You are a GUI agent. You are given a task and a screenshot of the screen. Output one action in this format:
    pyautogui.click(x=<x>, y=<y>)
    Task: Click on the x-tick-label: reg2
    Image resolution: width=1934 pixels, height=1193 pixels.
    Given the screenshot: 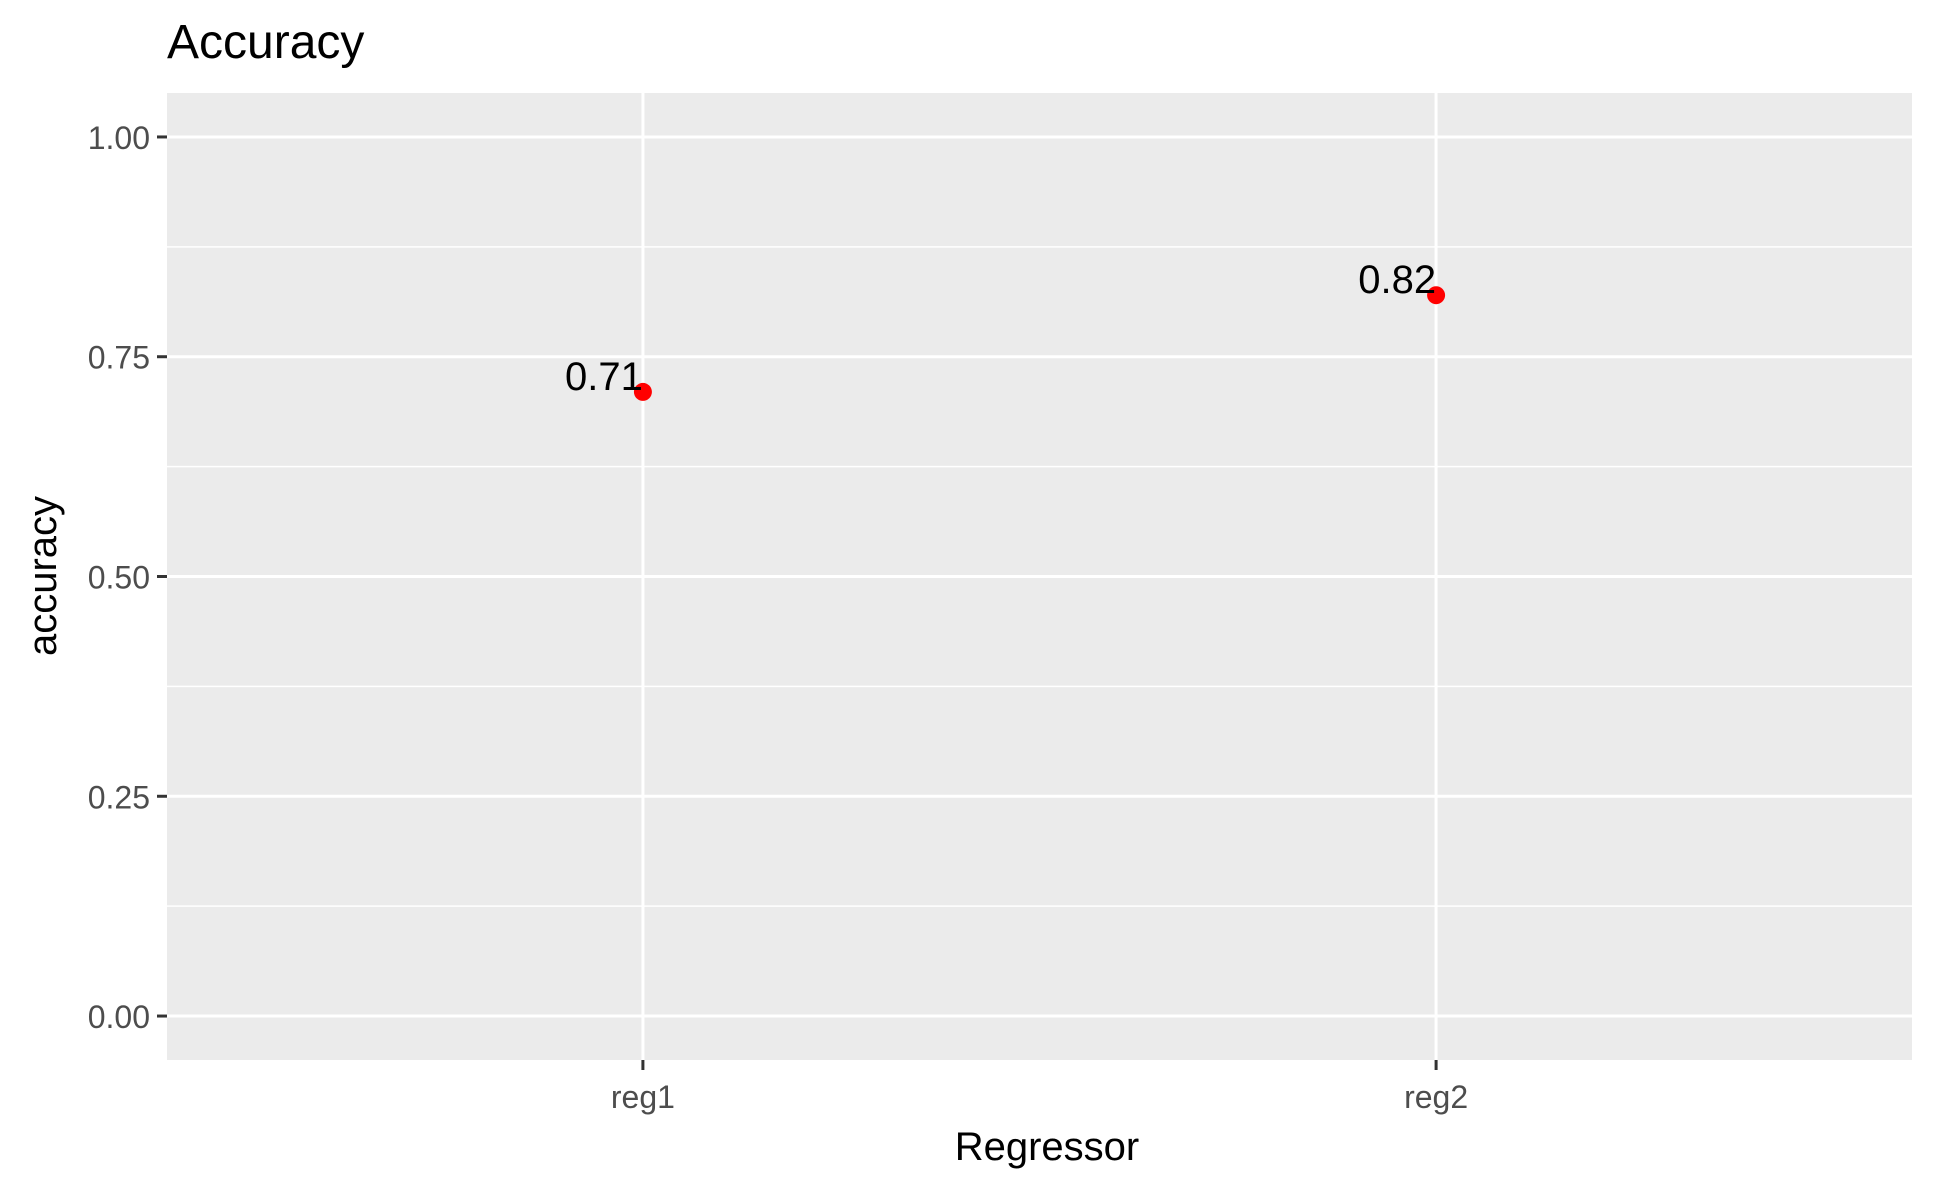 What is the action you would take?
    pyautogui.click(x=1436, y=1097)
    